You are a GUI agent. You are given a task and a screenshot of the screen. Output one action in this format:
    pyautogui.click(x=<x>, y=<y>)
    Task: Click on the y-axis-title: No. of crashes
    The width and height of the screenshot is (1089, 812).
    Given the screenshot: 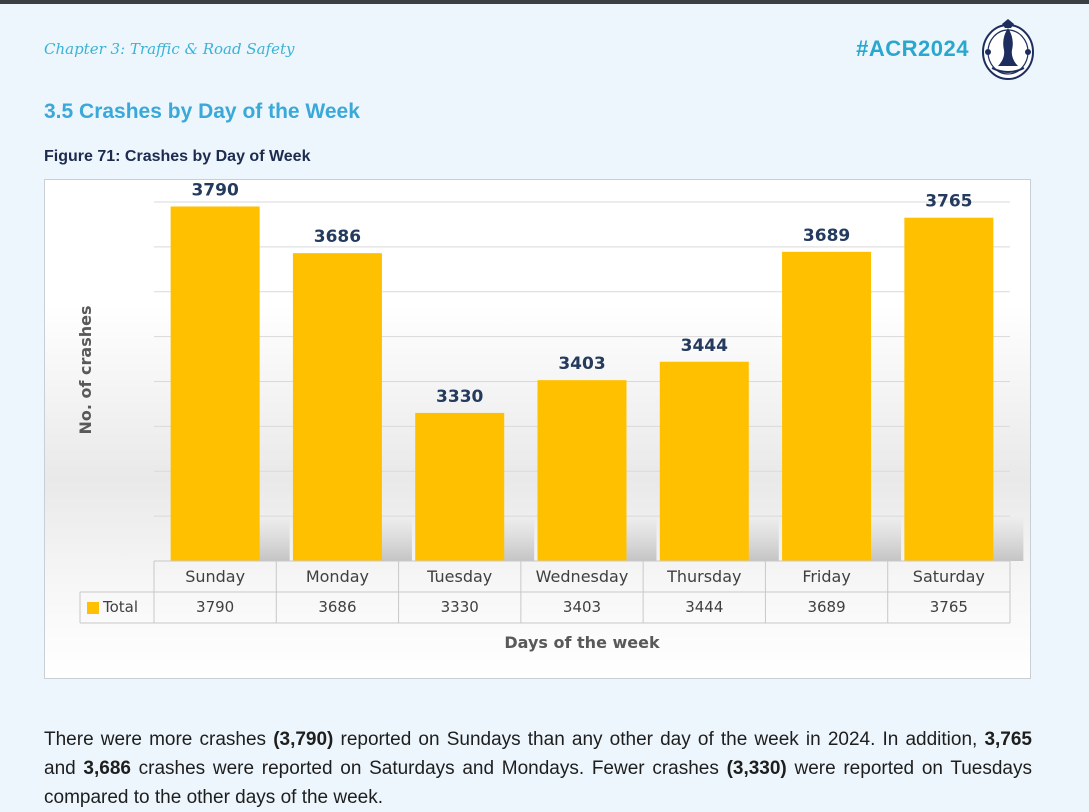 What is the action you would take?
    pyautogui.click(x=85, y=369)
    